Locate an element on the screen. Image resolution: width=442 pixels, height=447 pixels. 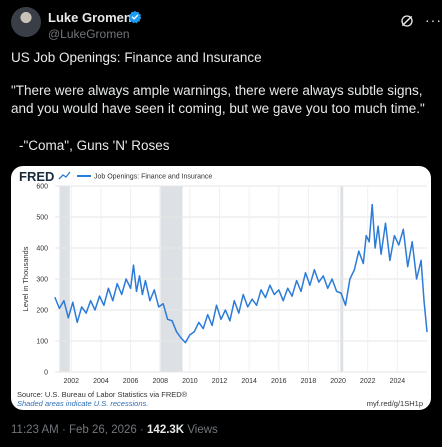
views-label: Views is located at coordinates (202, 430).